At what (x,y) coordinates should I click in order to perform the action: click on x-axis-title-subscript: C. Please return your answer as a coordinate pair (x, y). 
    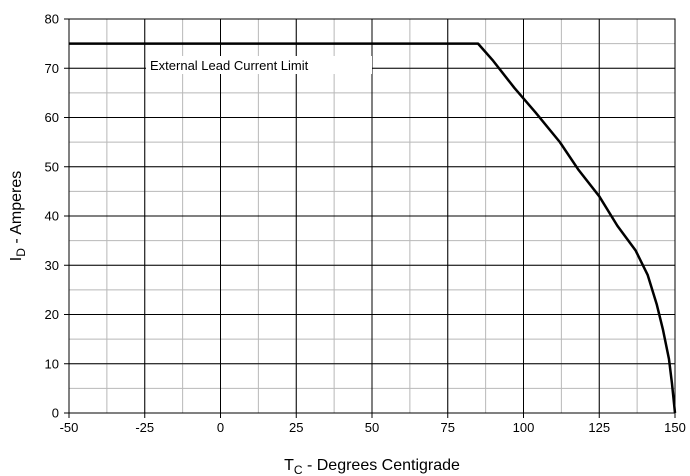
    Looking at the image, I should click on (298, 469).